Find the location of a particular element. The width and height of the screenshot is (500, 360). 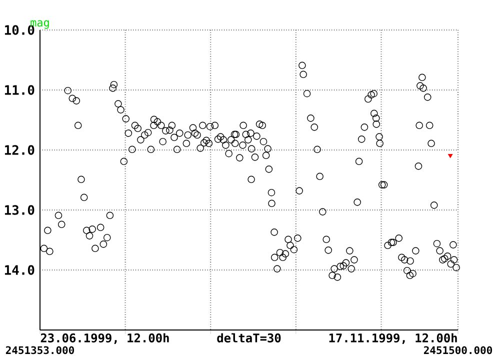

x-tick-label: 2451353.000 is located at coordinates (40, 350).